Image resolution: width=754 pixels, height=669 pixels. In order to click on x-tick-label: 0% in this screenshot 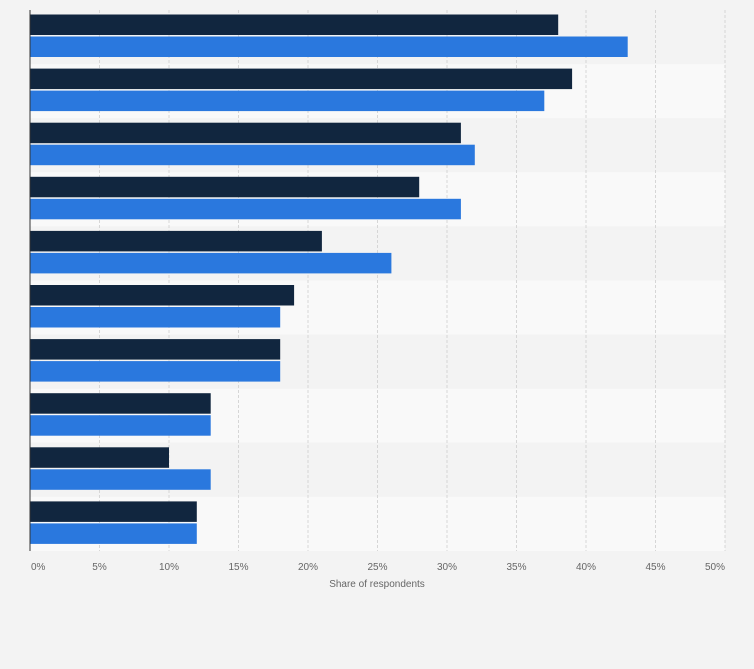, I will do `click(38, 567)`.